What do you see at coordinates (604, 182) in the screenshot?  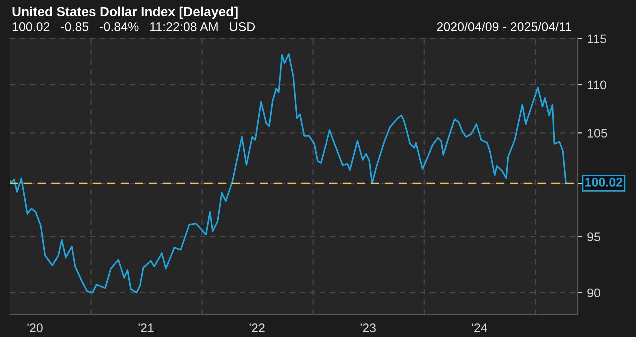 I see `ref-line-label: 100.02` at bounding box center [604, 182].